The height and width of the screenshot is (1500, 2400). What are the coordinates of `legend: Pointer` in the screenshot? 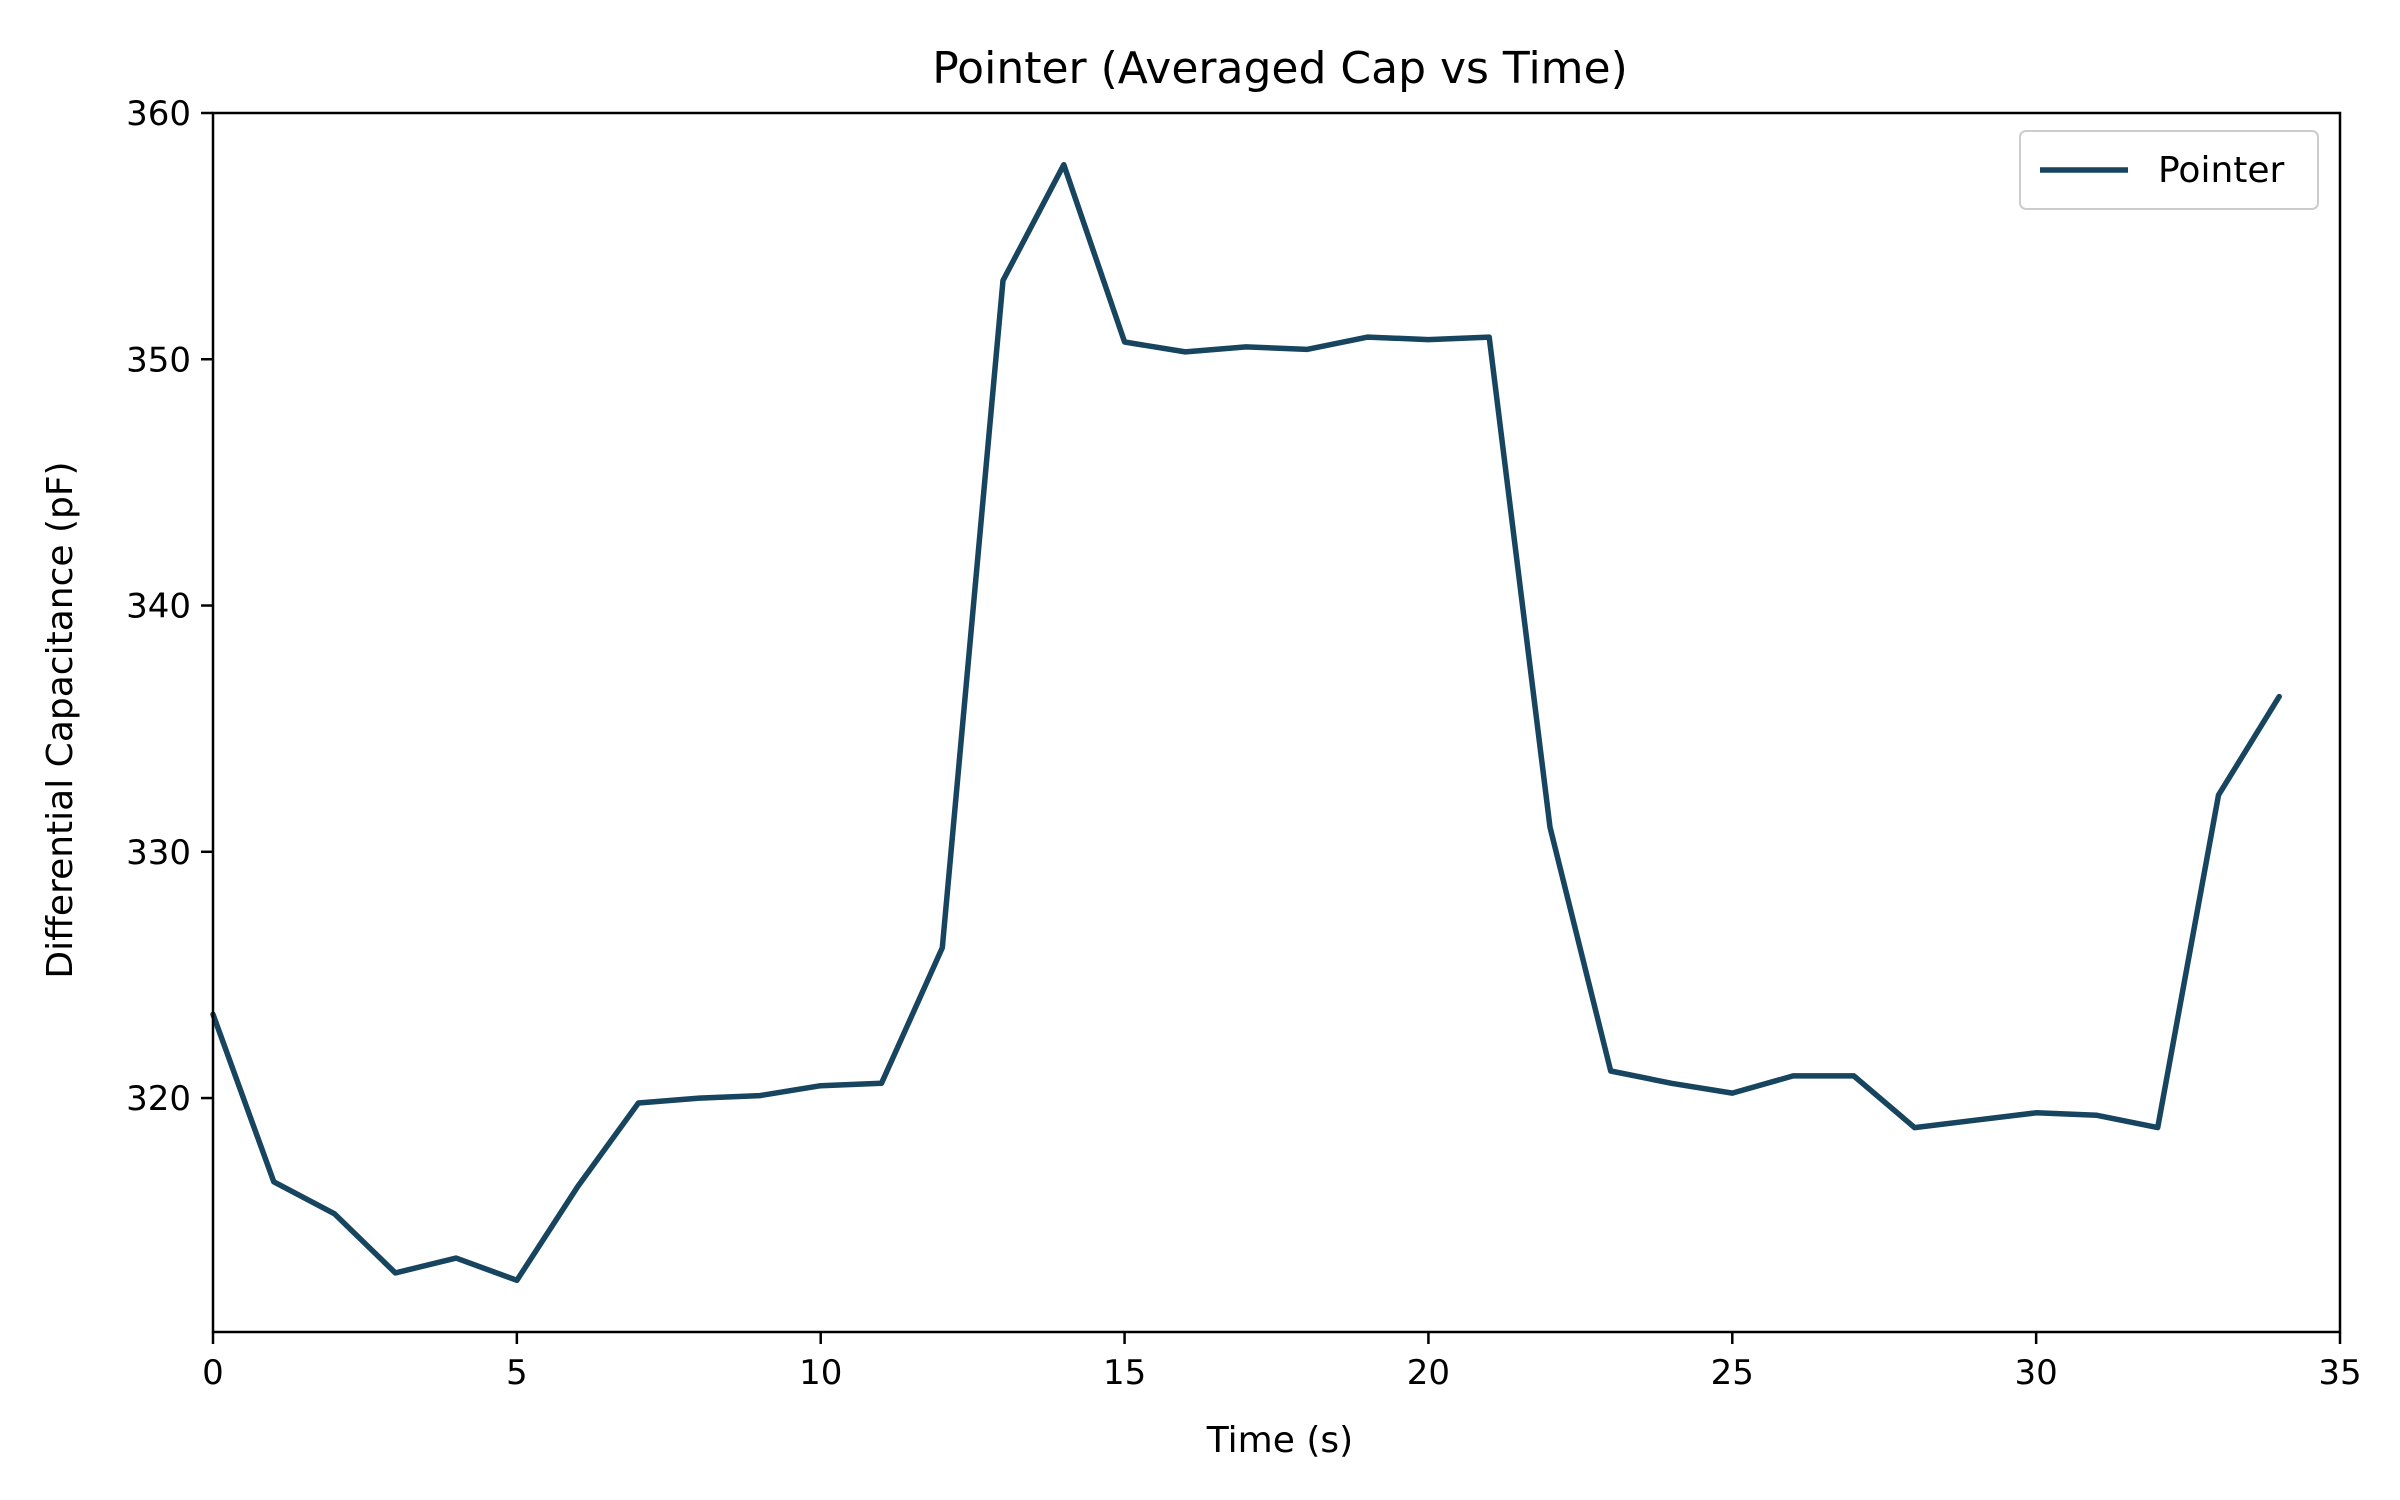 It's located at (2169, 170).